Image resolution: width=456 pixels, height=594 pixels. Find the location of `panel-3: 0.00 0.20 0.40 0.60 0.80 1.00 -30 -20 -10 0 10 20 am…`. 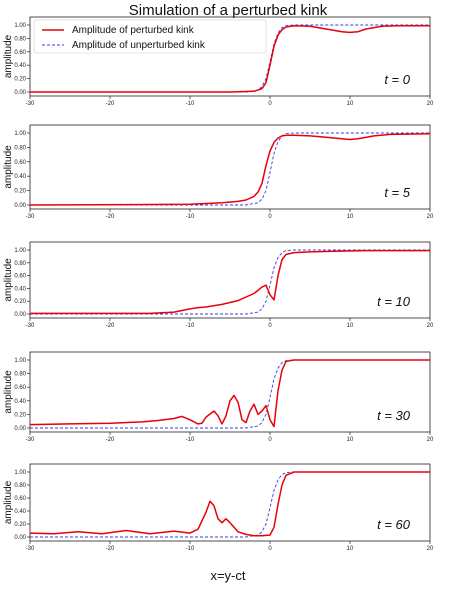

panel-3: 0.00 0.20 0.40 0.60 0.80 1.00 -30 -20 -10 0 10 20 am… is located at coordinates (218, 397).